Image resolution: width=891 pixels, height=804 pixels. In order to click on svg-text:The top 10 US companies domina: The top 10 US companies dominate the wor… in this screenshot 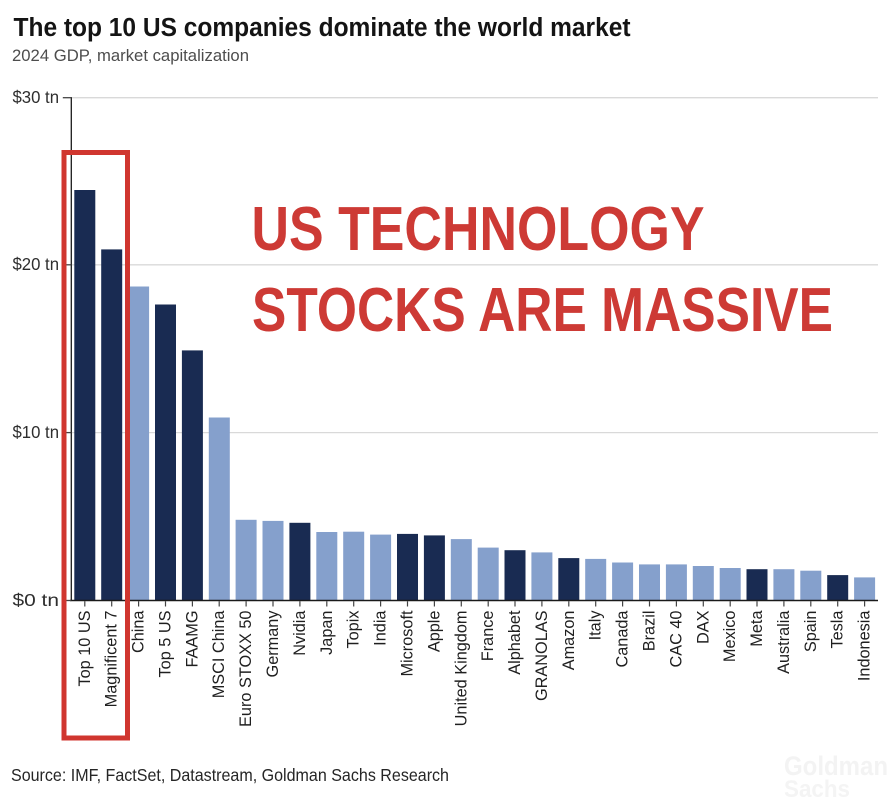, I will do `click(322, 28)`.